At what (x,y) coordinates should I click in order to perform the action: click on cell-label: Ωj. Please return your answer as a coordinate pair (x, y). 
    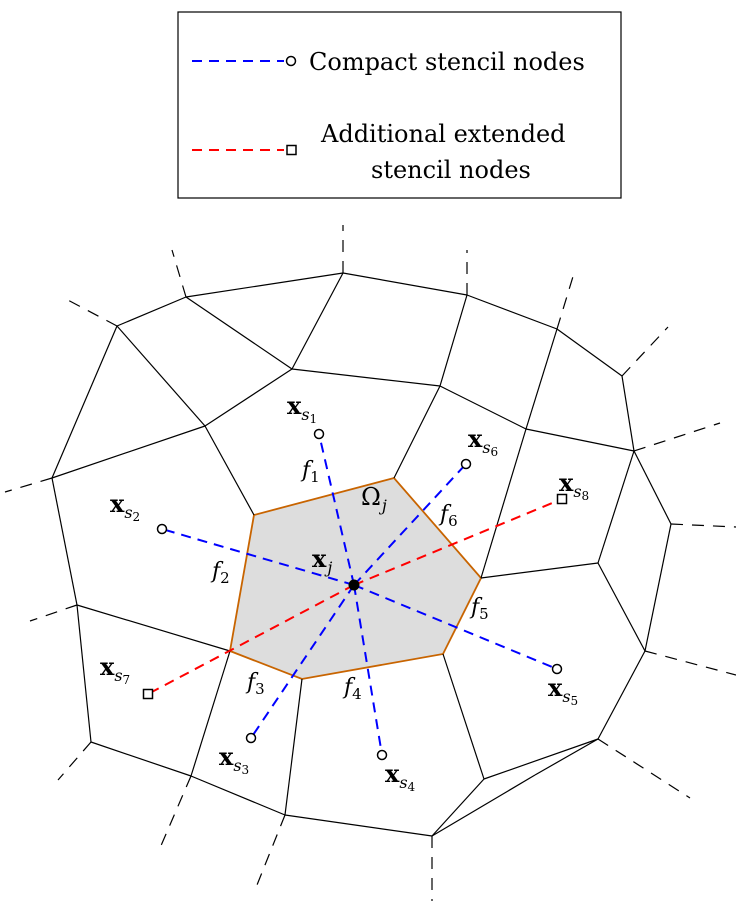
    Looking at the image, I should click on (374, 499).